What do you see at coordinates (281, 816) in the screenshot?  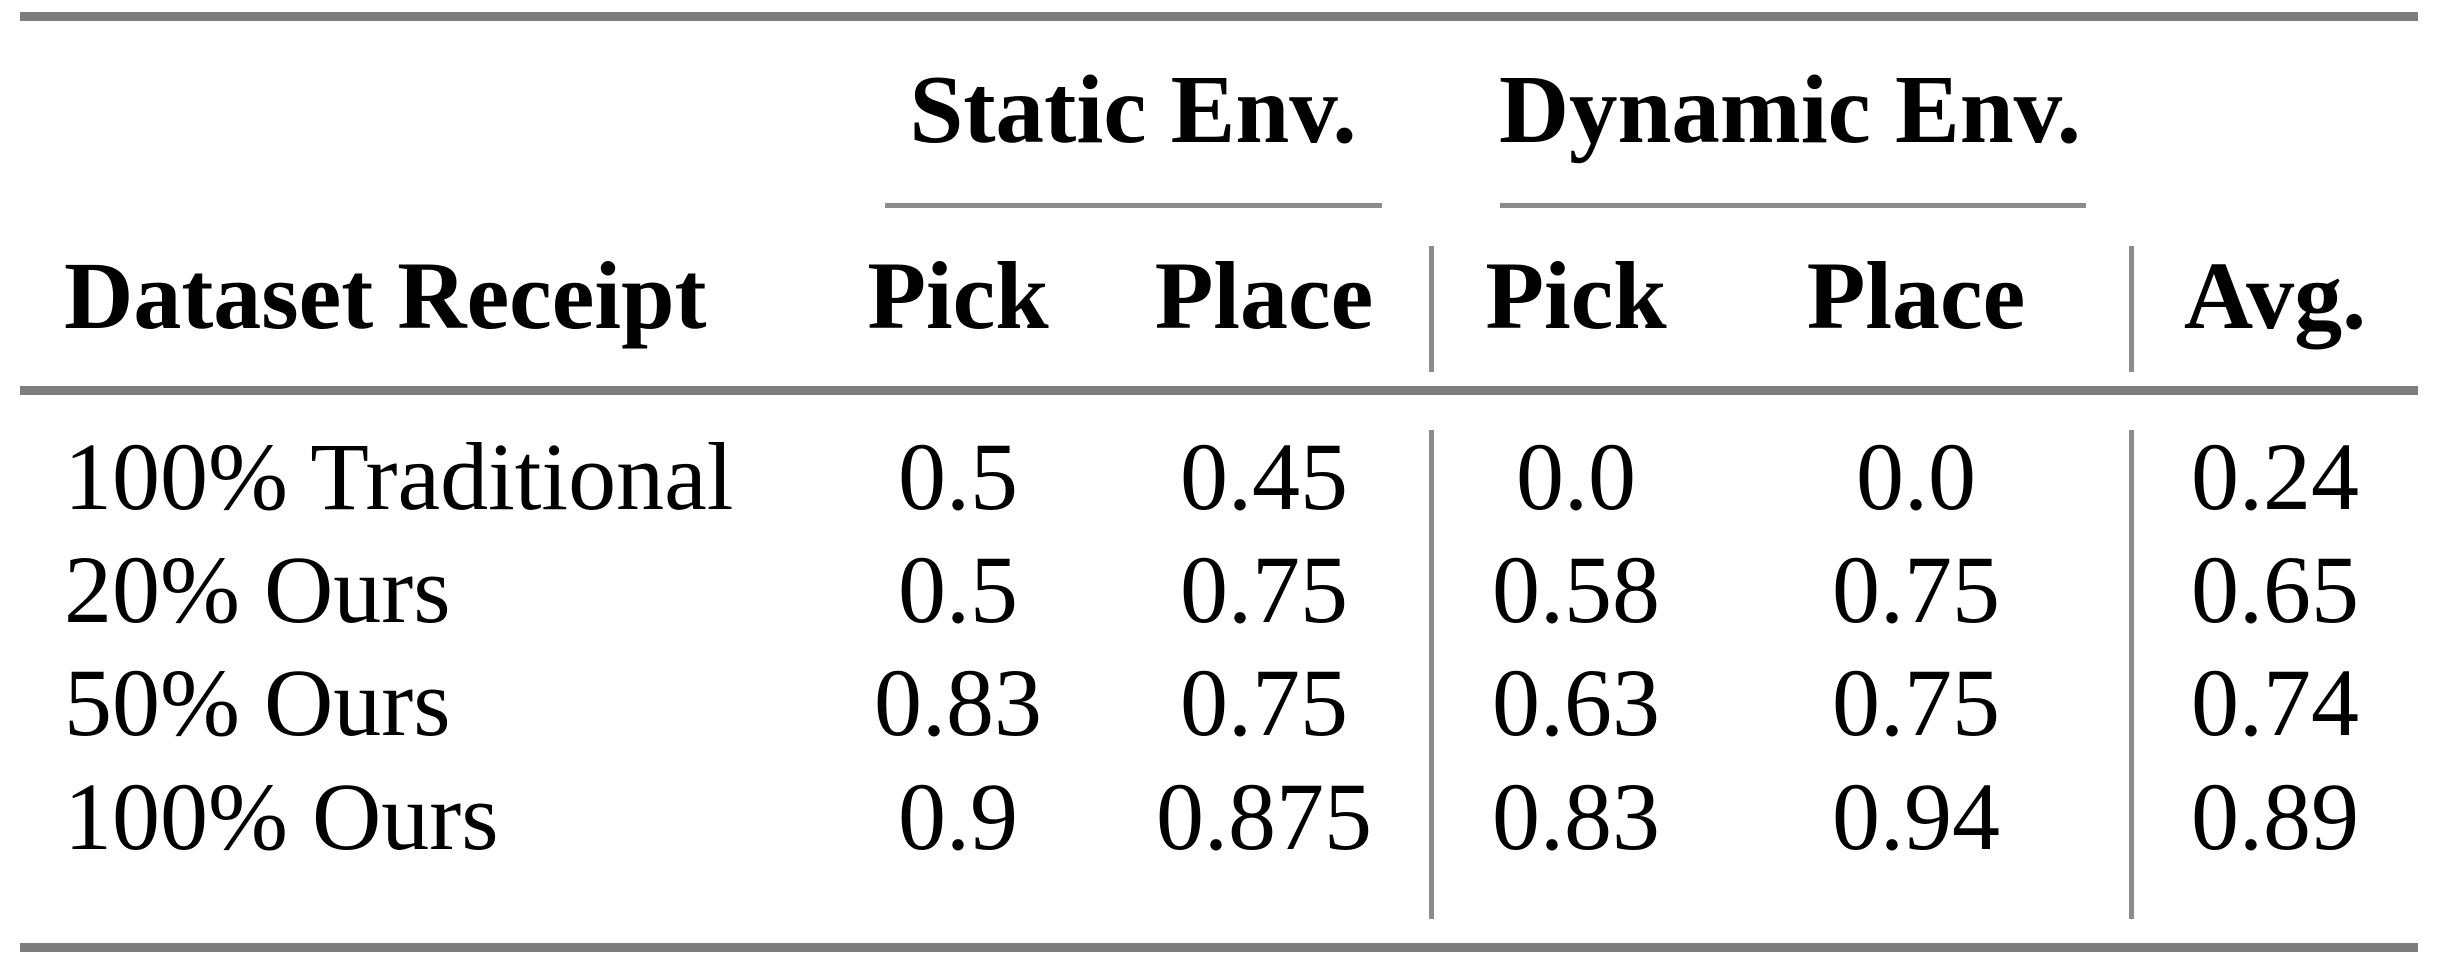 I see `row-label: 100% Ours` at bounding box center [281, 816].